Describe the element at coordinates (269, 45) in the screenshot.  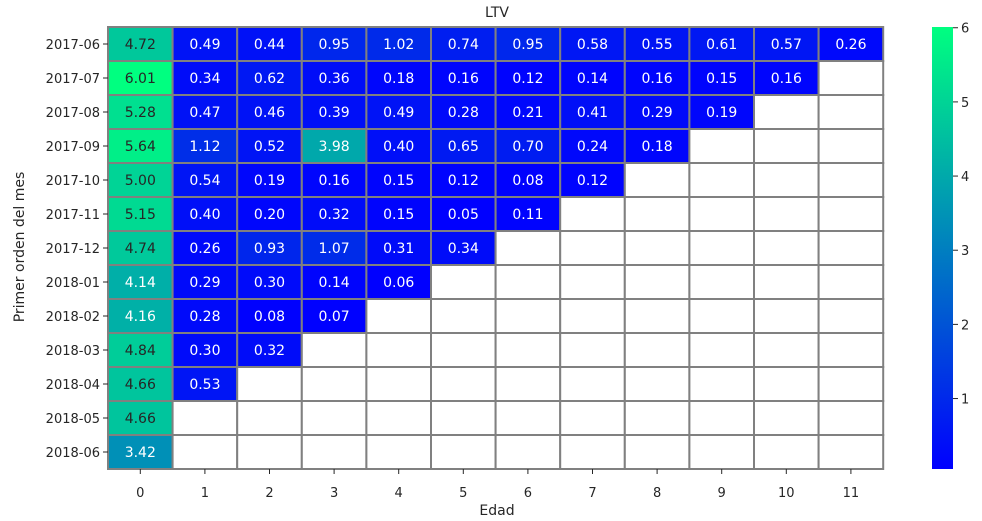
I see `cell-value-label: 0.44` at that location.